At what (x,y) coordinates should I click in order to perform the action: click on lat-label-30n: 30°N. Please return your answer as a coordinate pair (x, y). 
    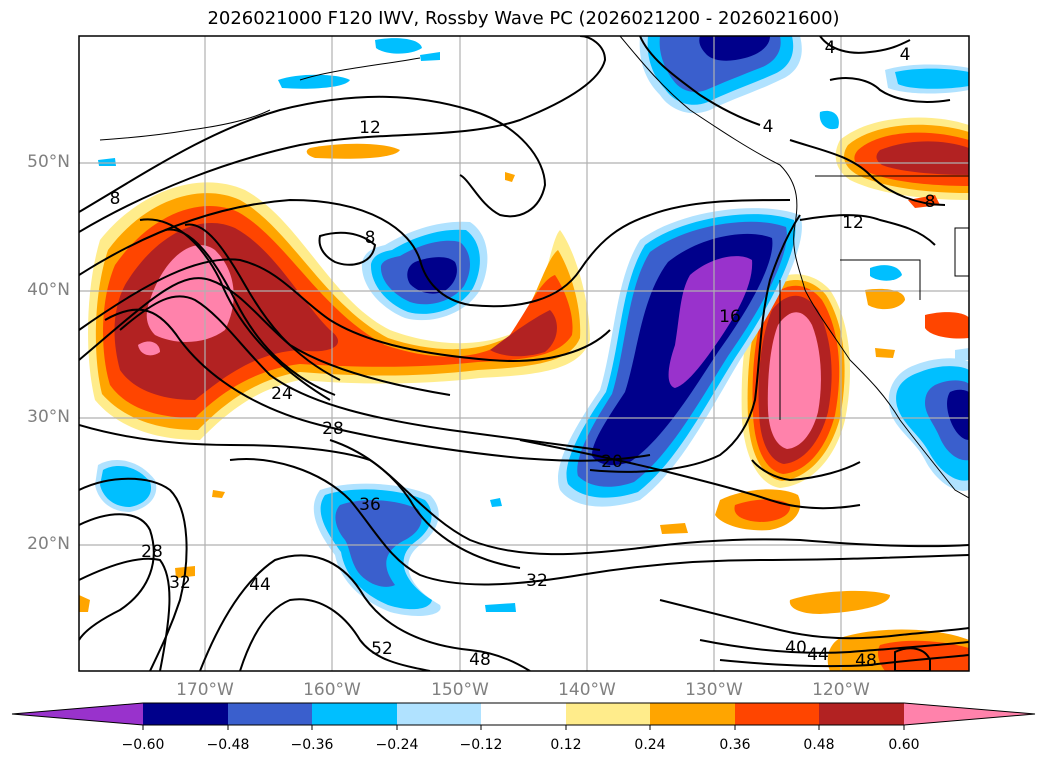
    Looking at the image, I should click on (48, 417).